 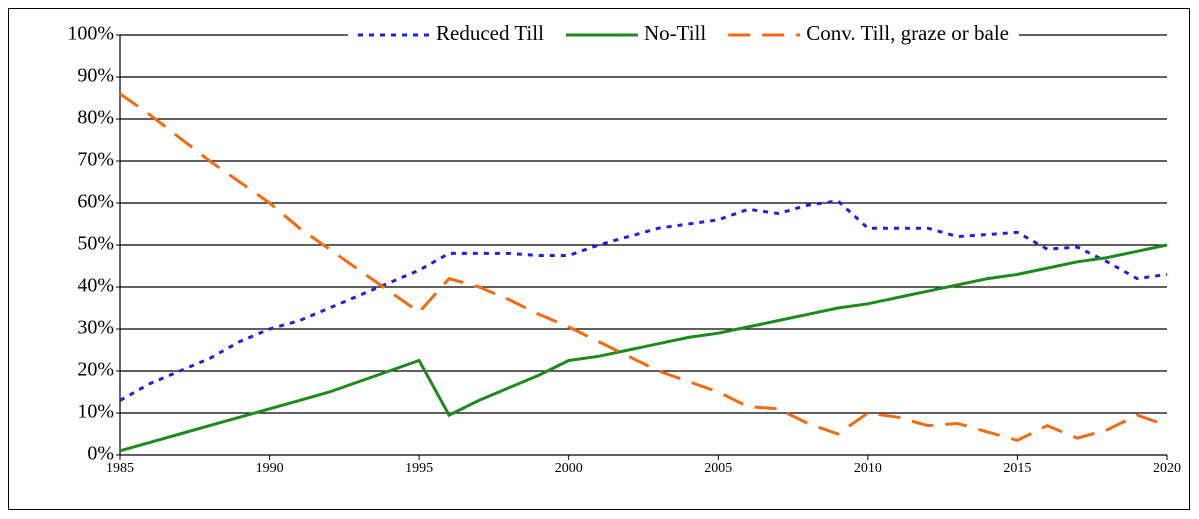 What do you see at coordinates (569, 468) in the screenshot?
I see `x-tick-label: 2000` at bounding box center [569, 468].